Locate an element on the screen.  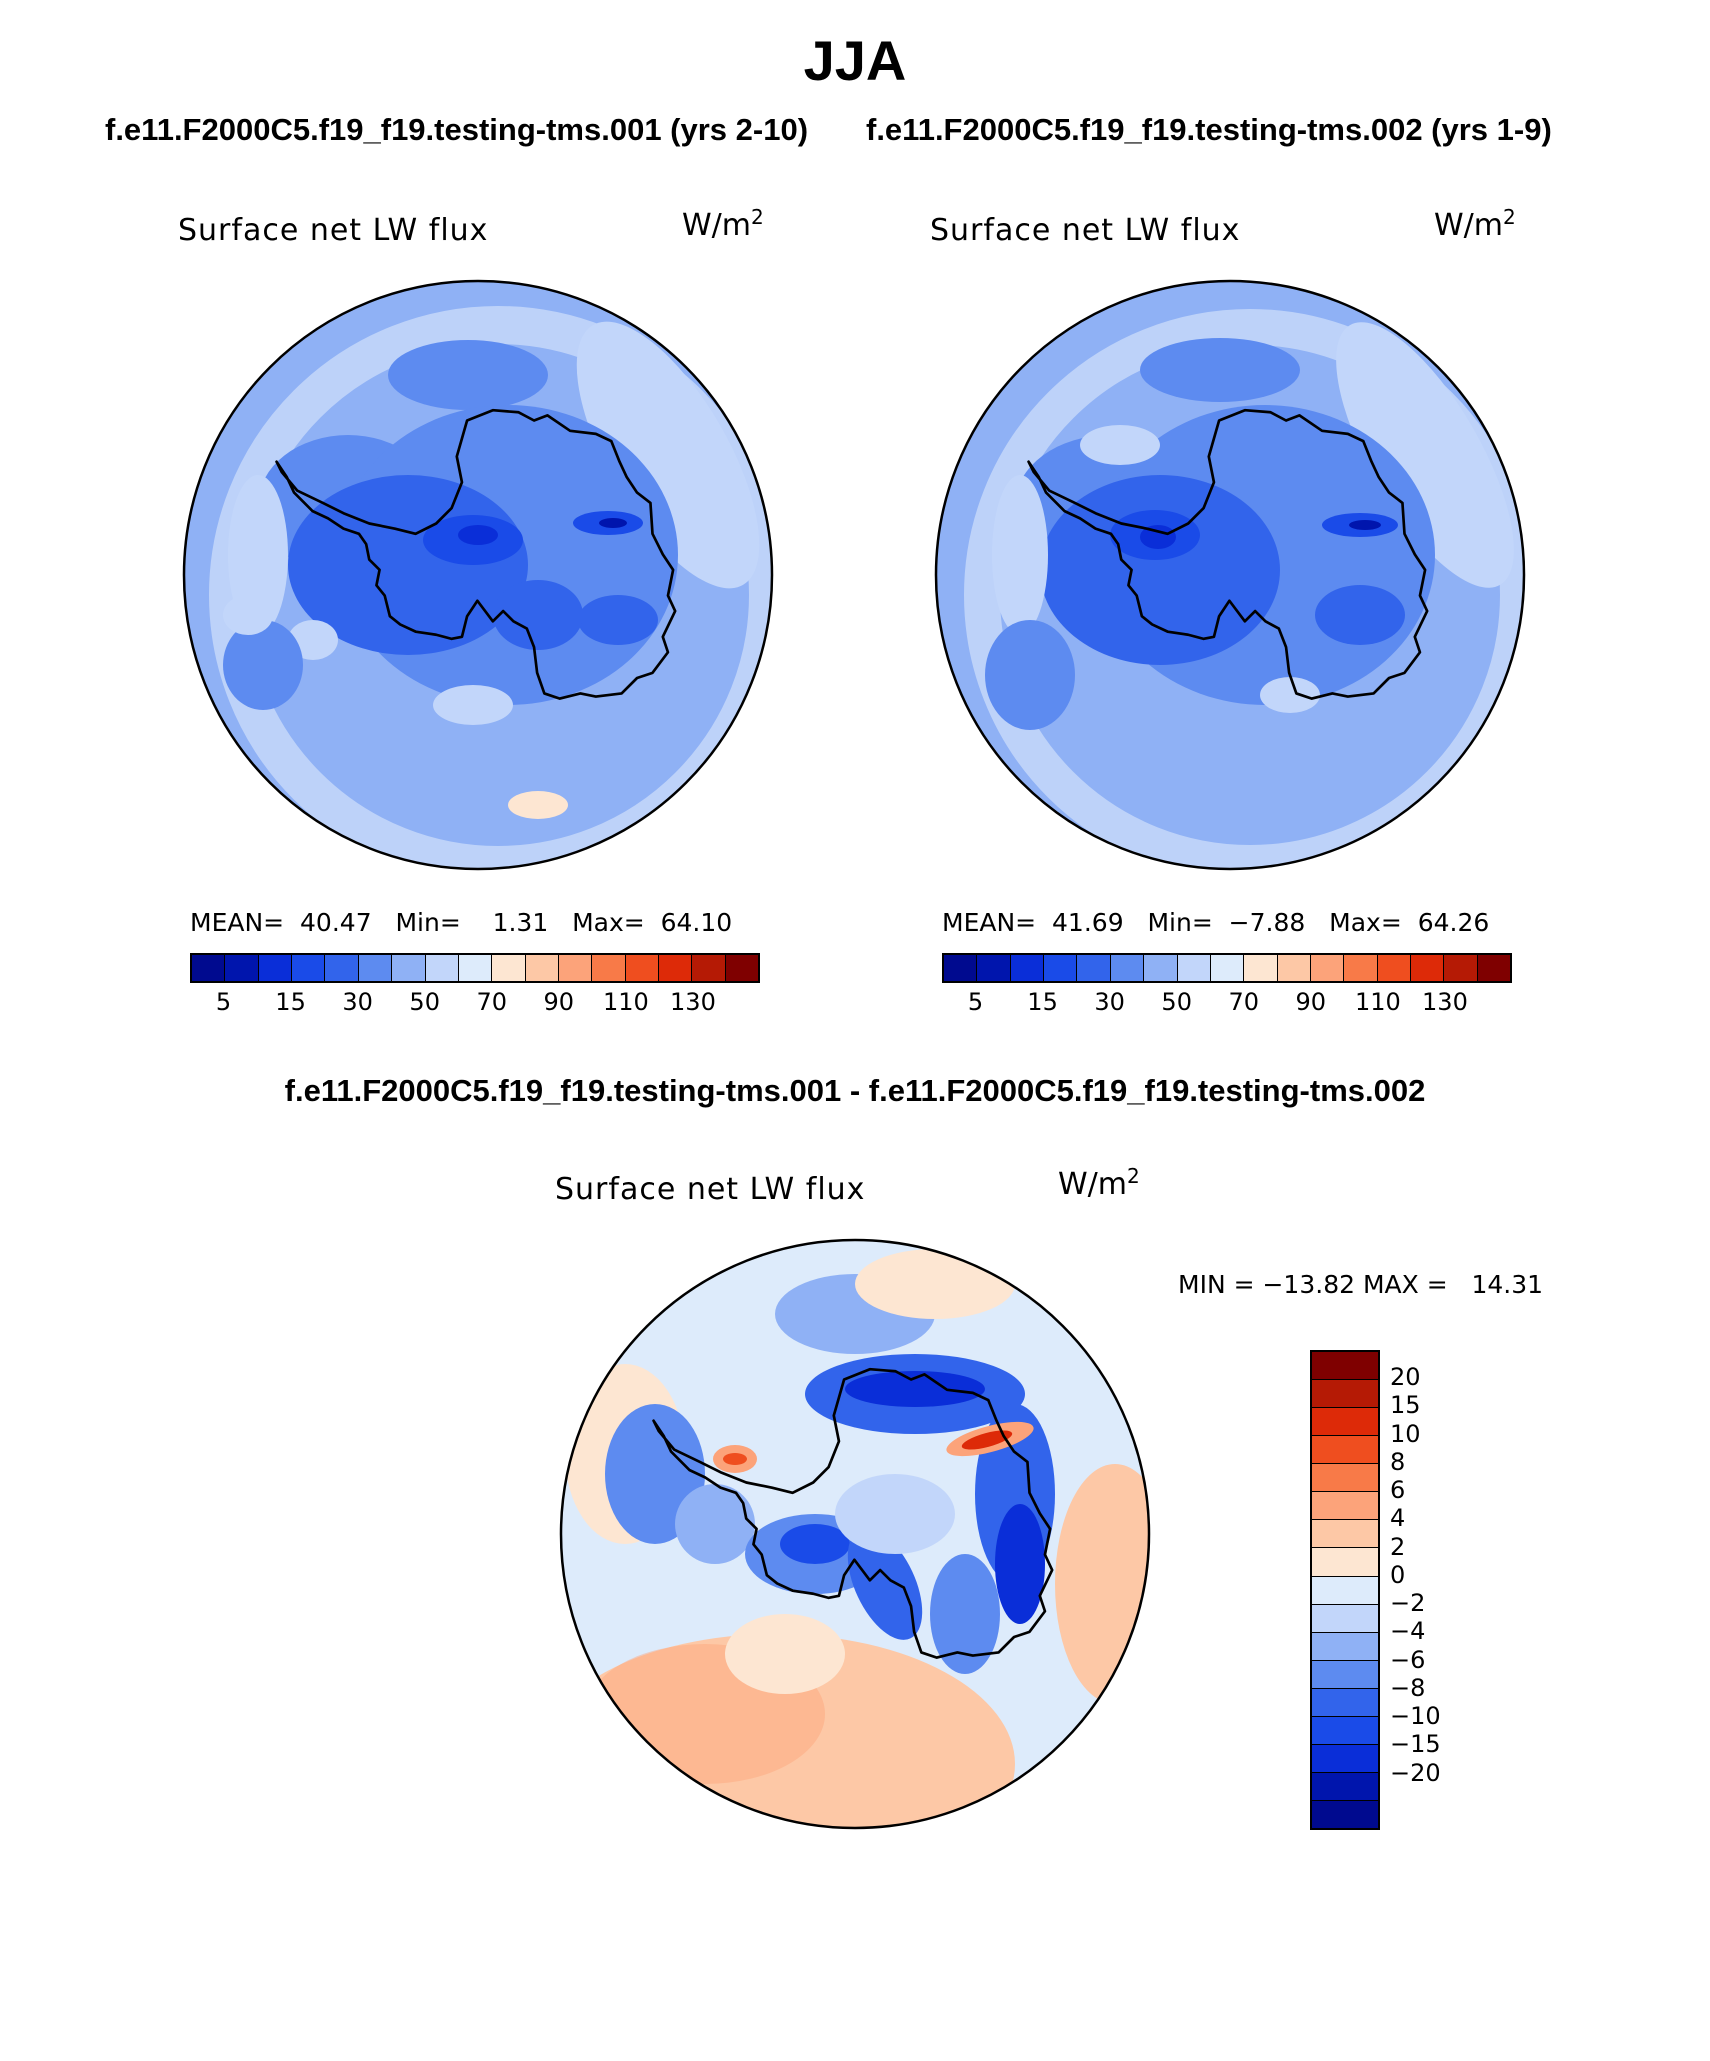
panel-left-colorbar is located at coordinates (475, 968).